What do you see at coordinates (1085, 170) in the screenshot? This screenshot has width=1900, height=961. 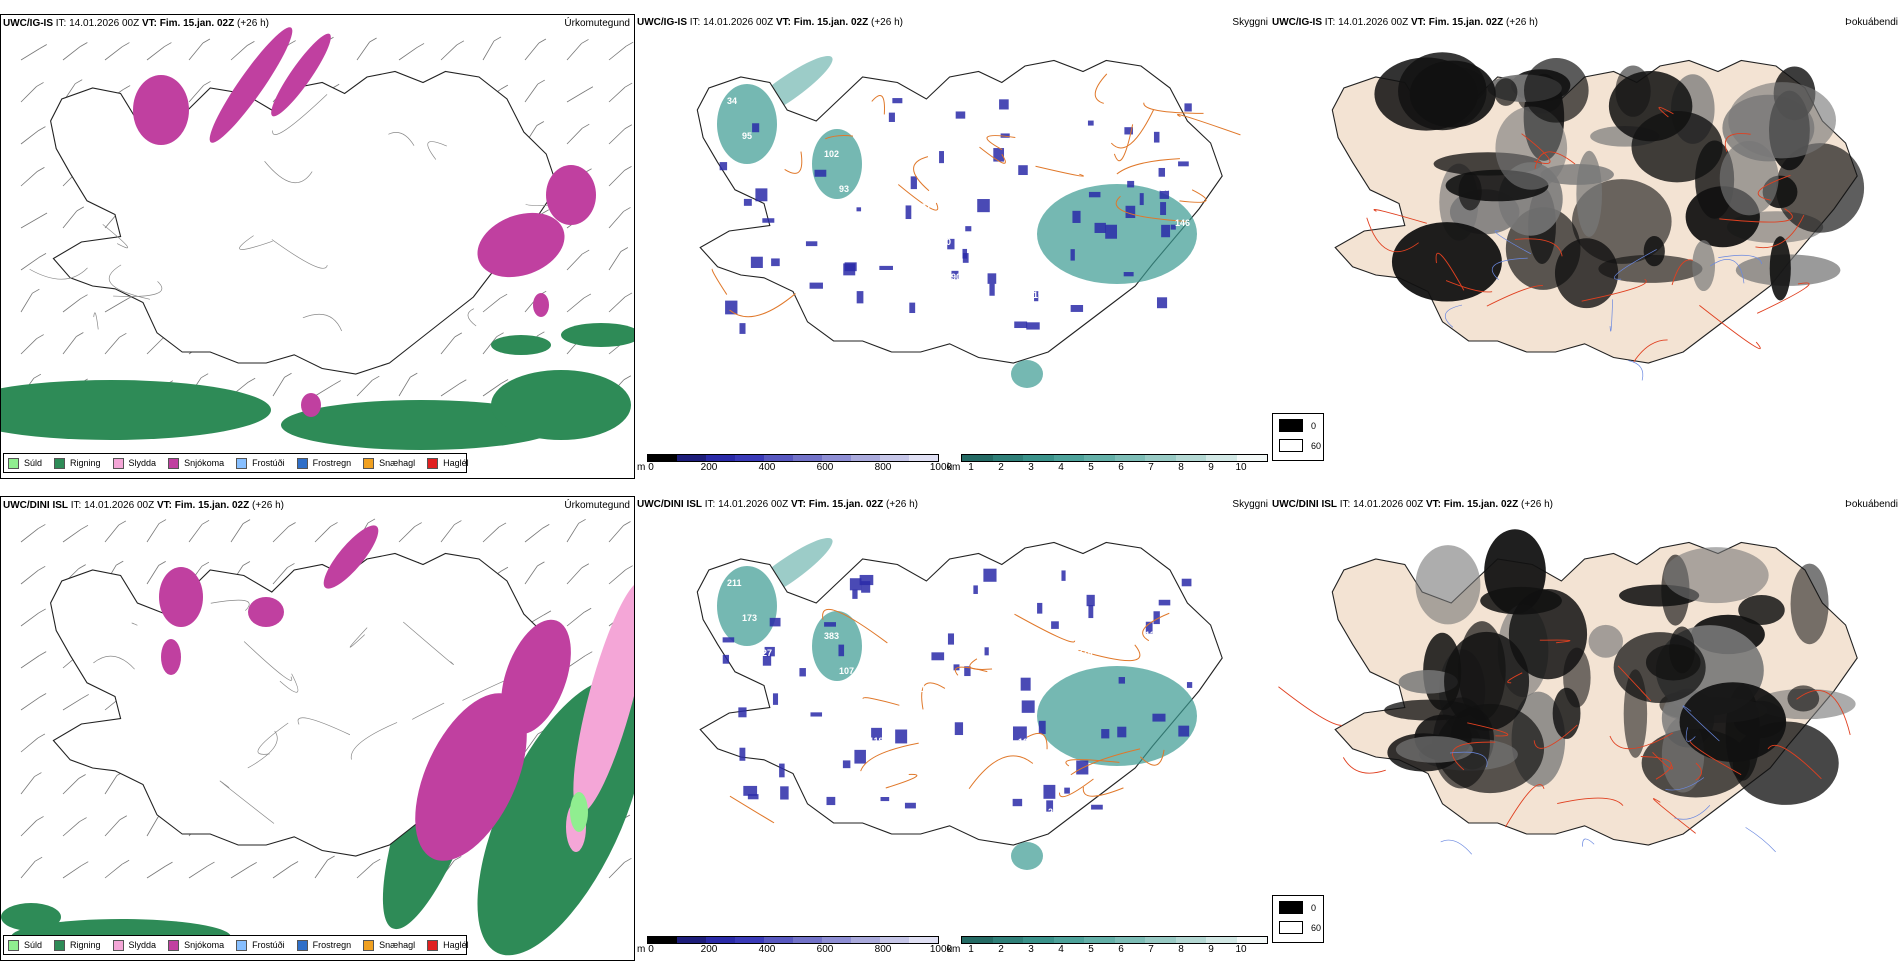 I see `ceiling-value-label: 176` at bounding box center [1085, 170].